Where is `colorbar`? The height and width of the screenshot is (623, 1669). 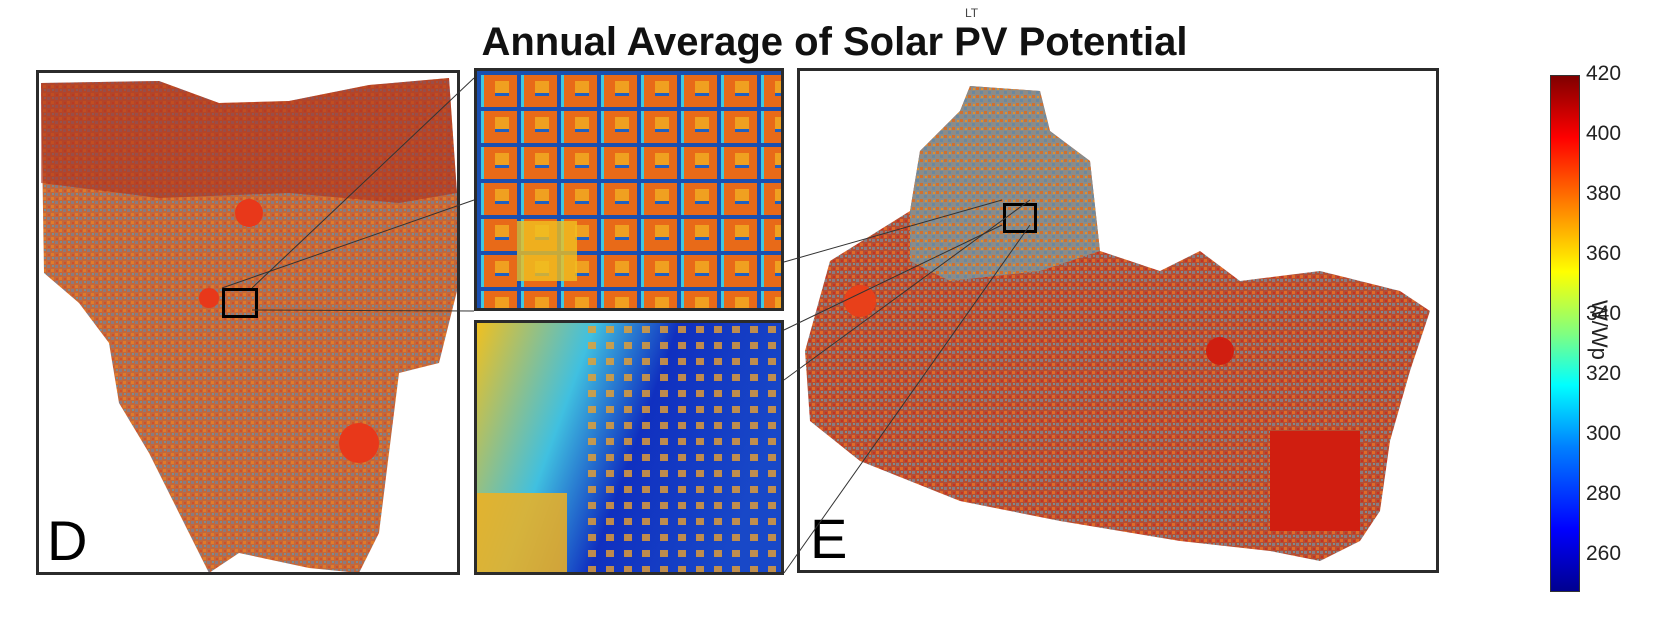 colorbar is located at coordinates (1565, 333).